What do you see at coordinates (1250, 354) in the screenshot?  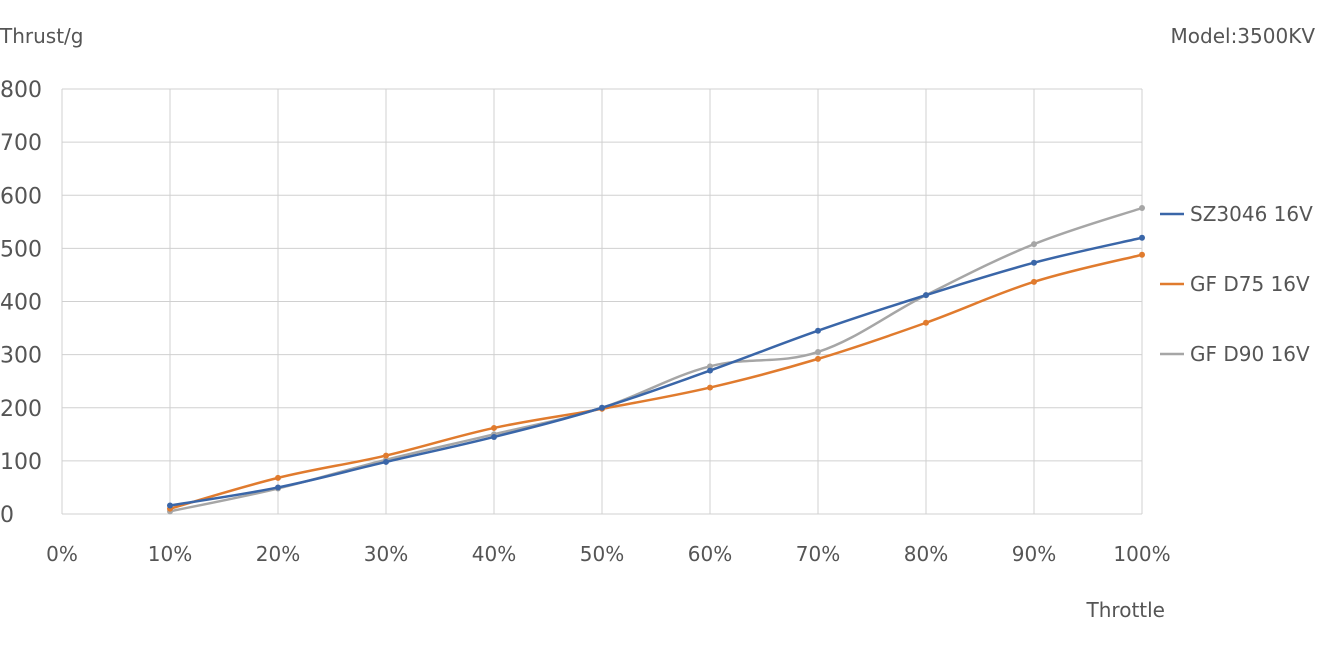 I see `legend-label: GF D90 16V` at bounding box center [1250, 354].